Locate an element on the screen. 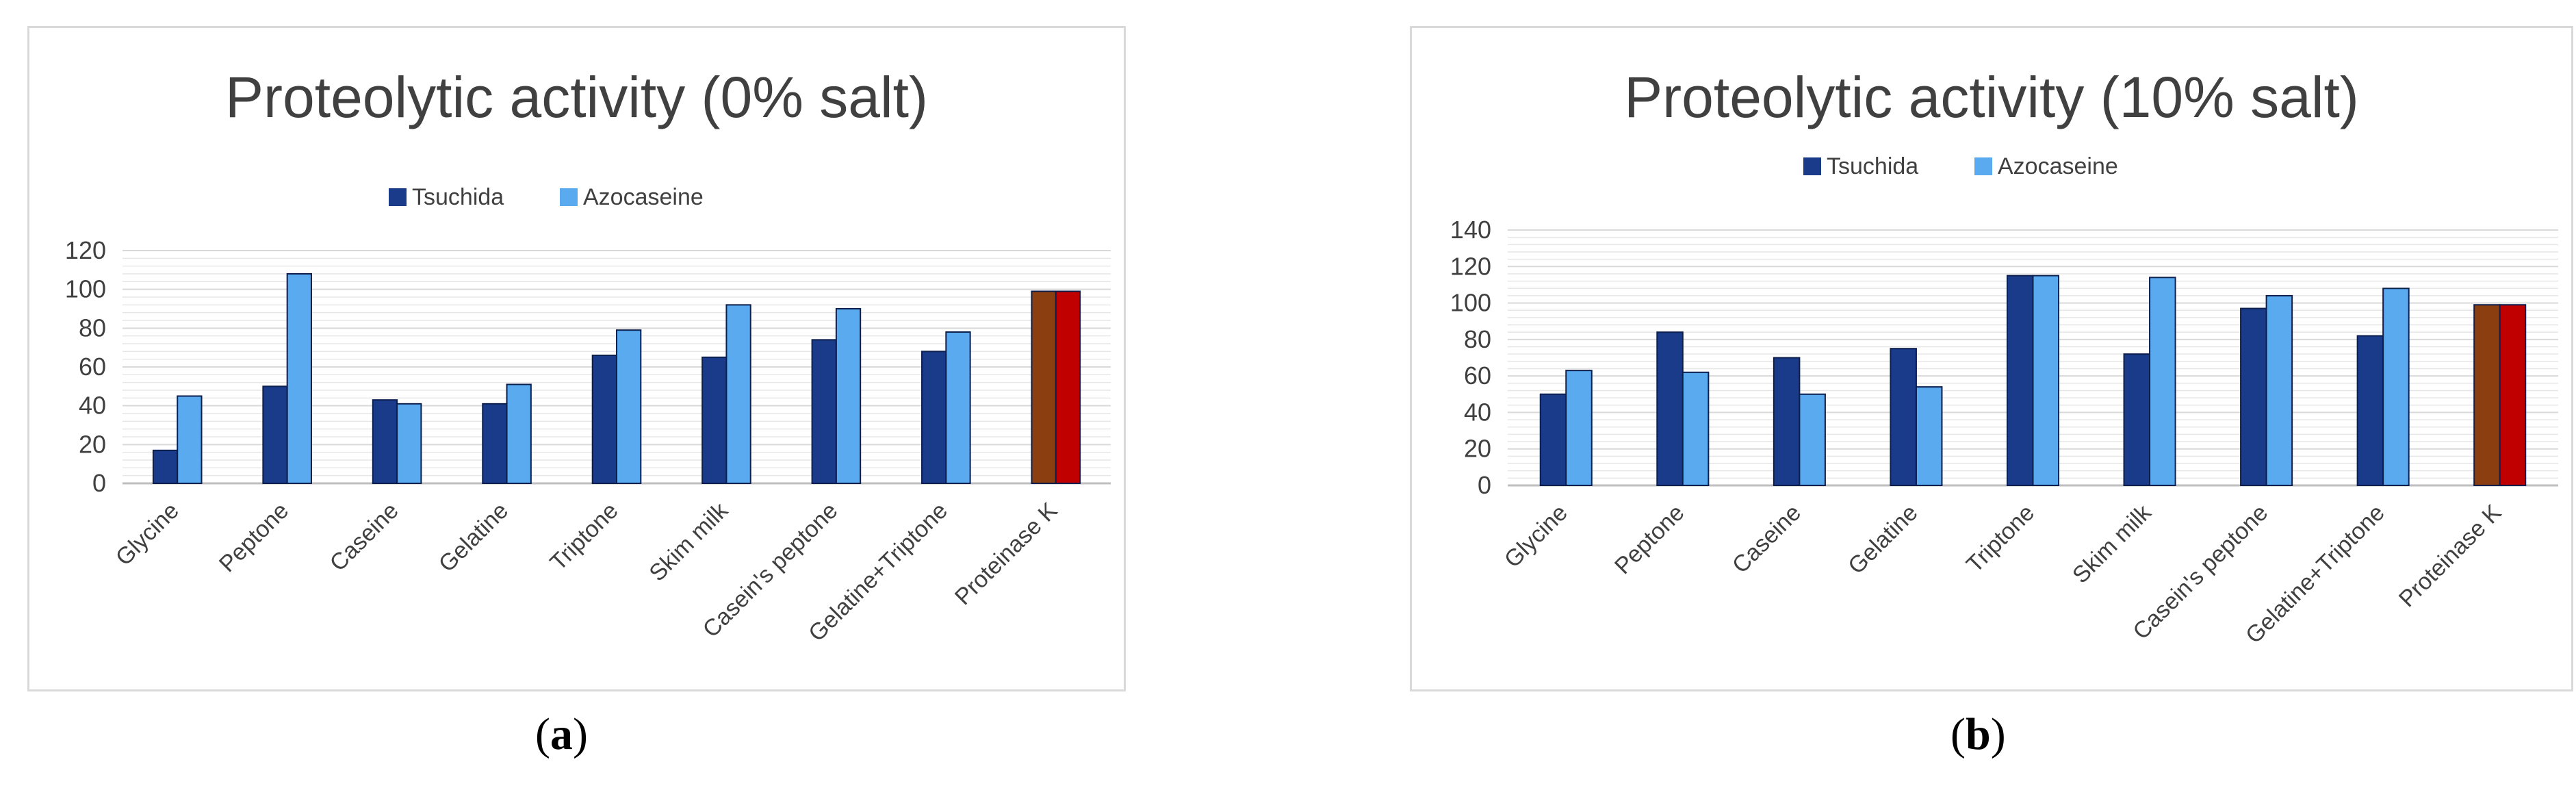 This screenshot has width=2576, height=788. caption-a: (a) is located at coordinates (561, 734).